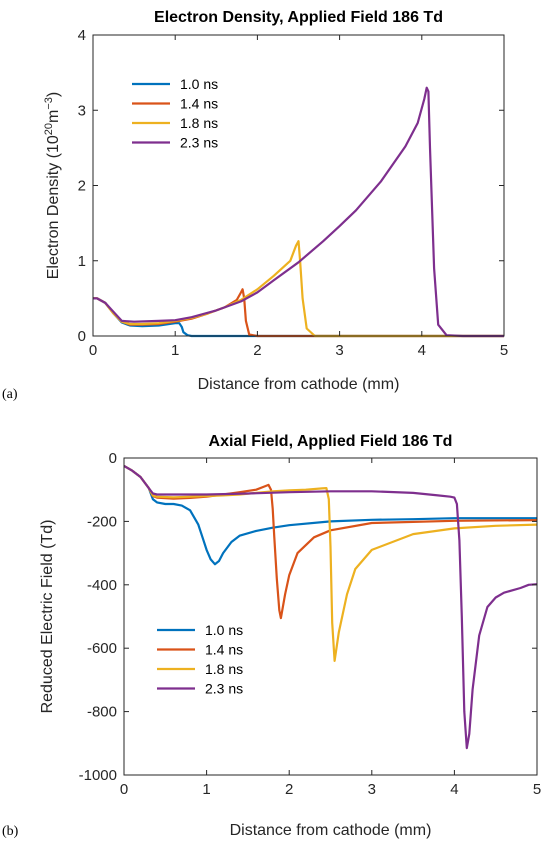 The height and width of the screenshot is (847, 550). Describe the element at coordinates (98, 775) in the screenshot. I see `y-tick-label: -1000` at that location.